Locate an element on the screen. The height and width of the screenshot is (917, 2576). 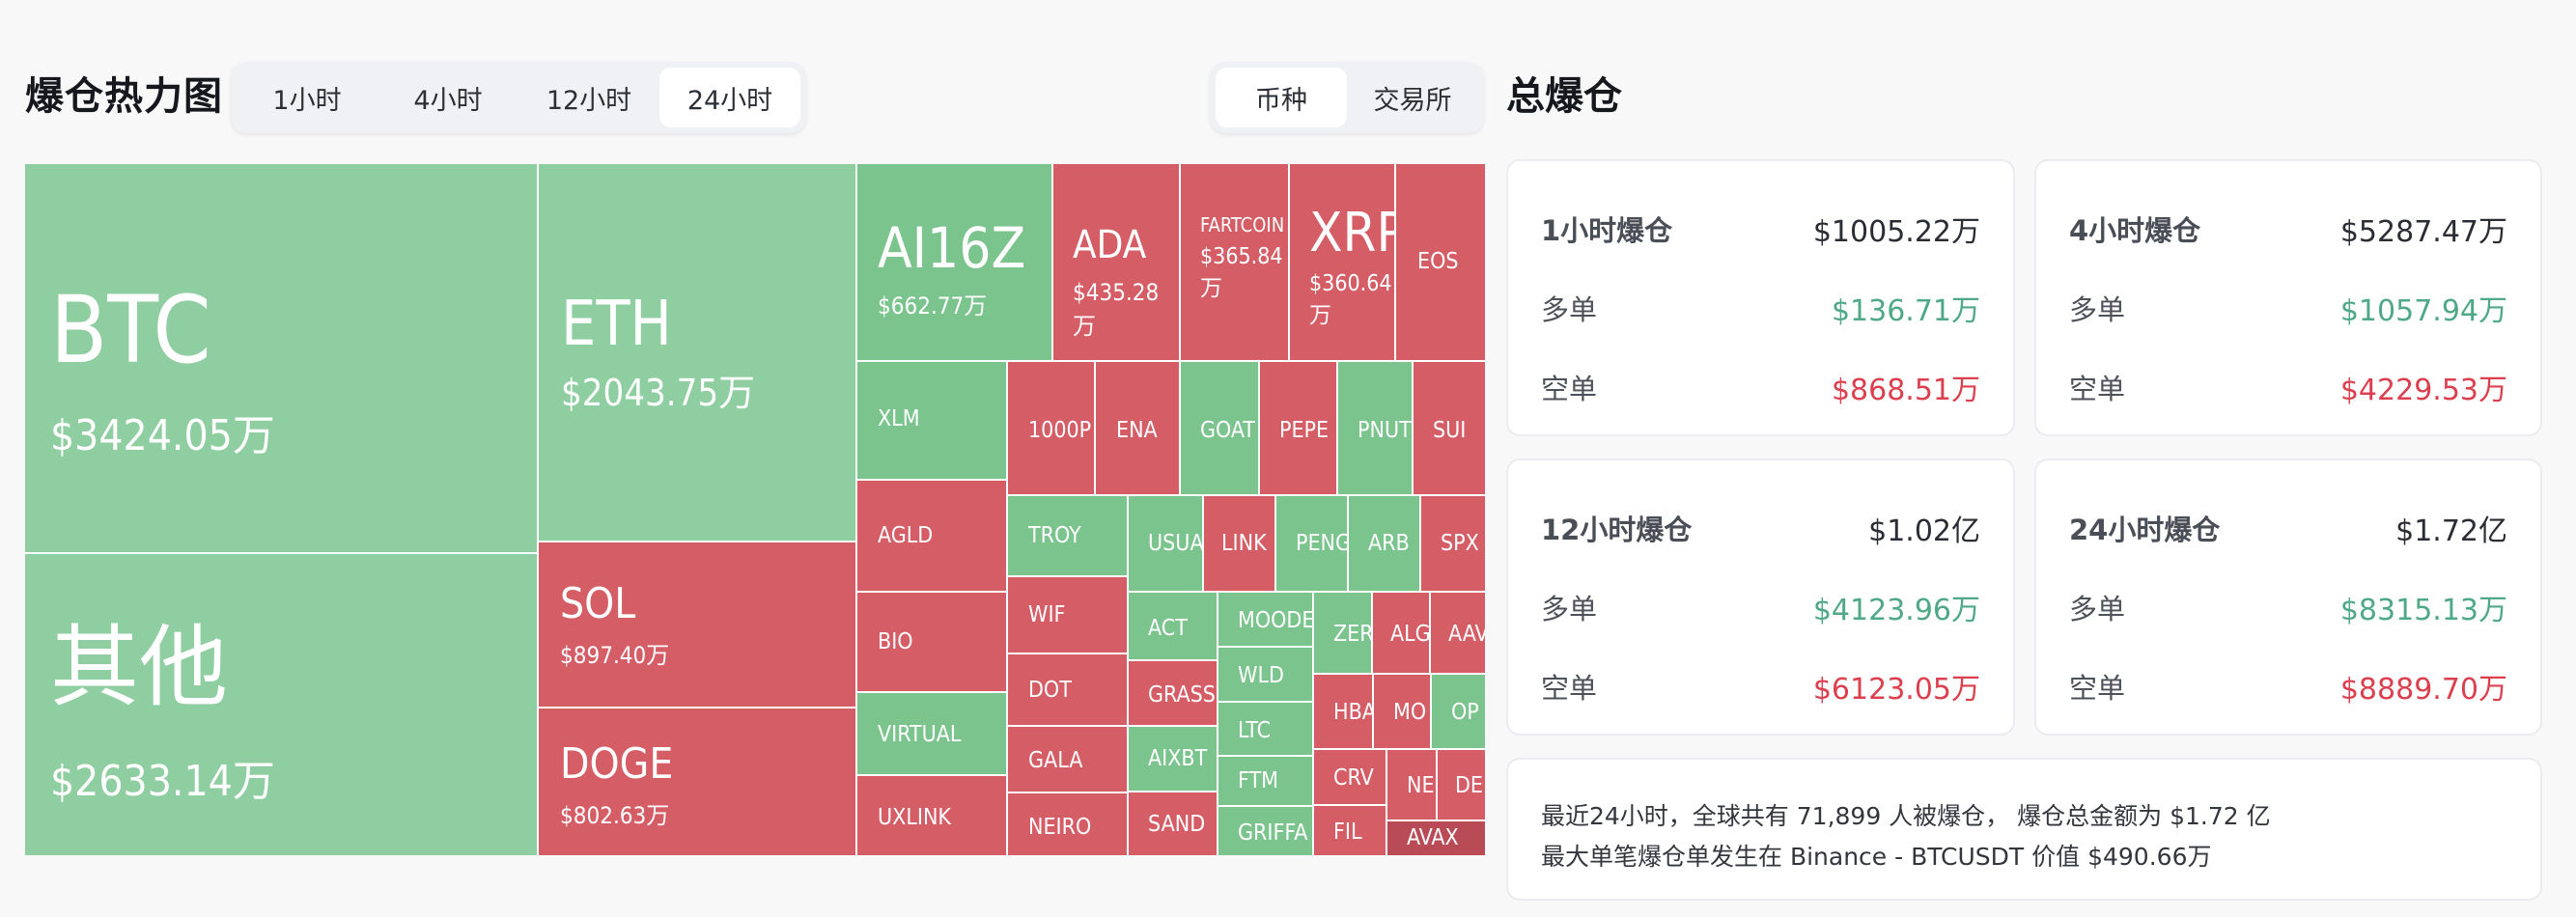
heatmap-tile: SOL $897.40万 is located at coordinates (697, 624).